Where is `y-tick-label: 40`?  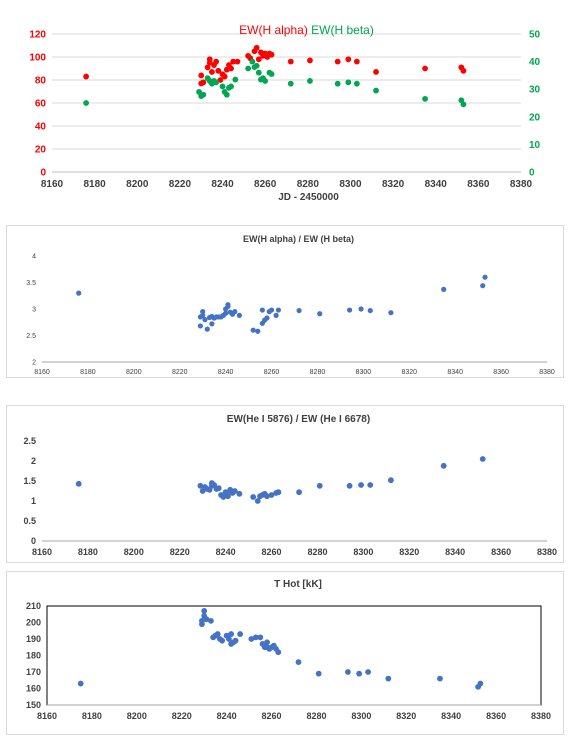
y-tick-label: 40 is located at coordinates (41, 127).